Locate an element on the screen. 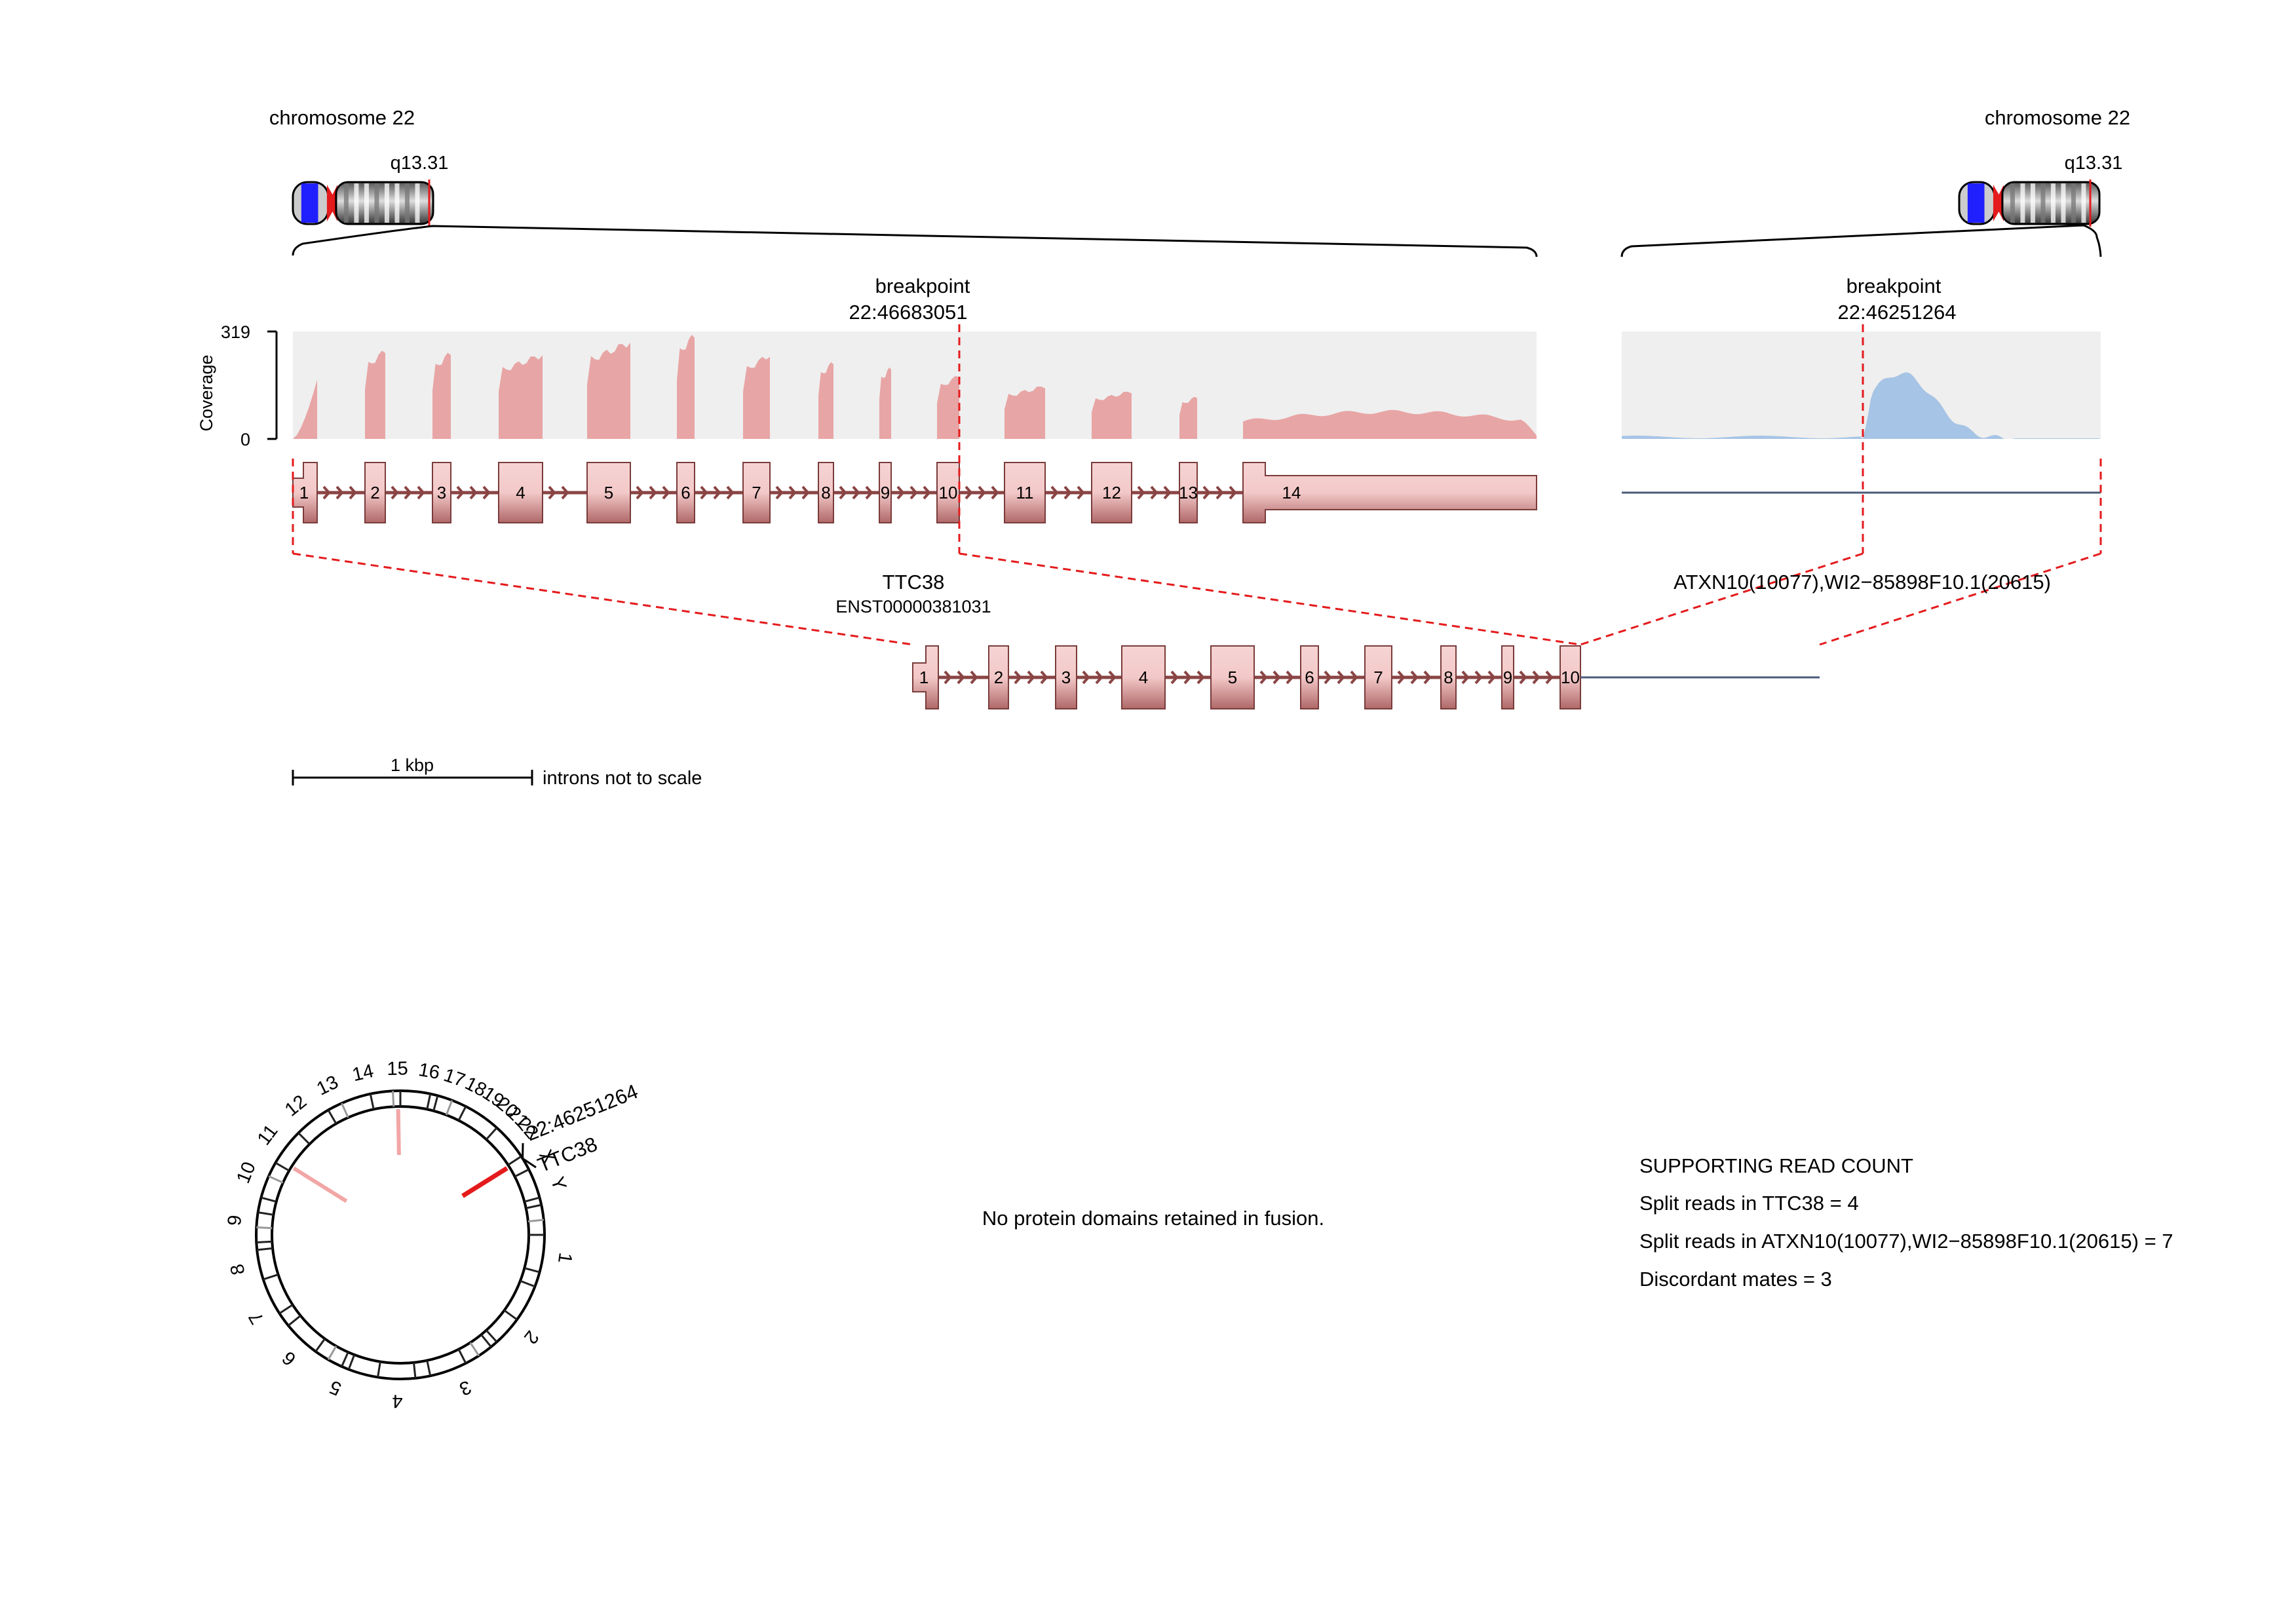  fusion-model: 1 2 3 4 5 6 7 8 9 10 is located at coordinates (1246, 677).